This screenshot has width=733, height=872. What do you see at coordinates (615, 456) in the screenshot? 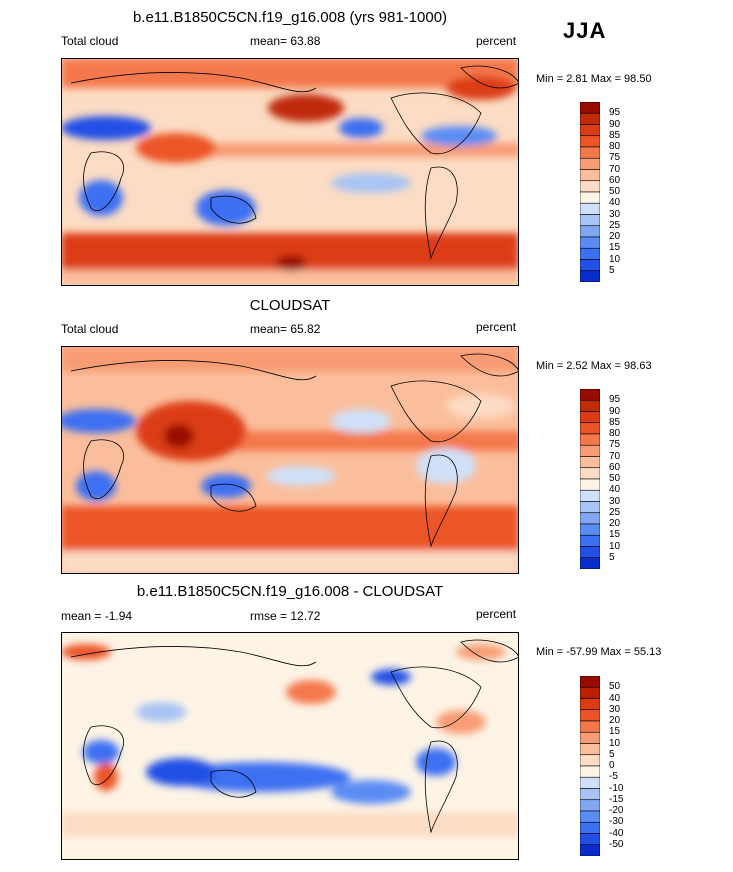
I see `colorbar-tick-label: 70` at bounding box center [615, 456].